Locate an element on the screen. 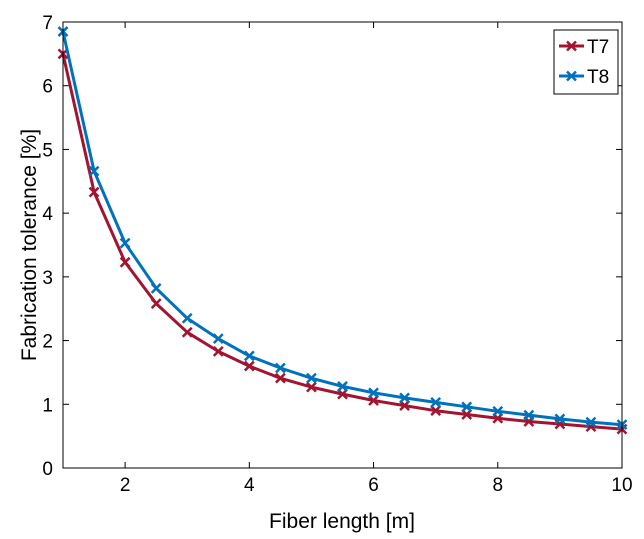 This screenshot has width=644, height=539. y-tick-label: 3 is located at coordinates (47, 278).